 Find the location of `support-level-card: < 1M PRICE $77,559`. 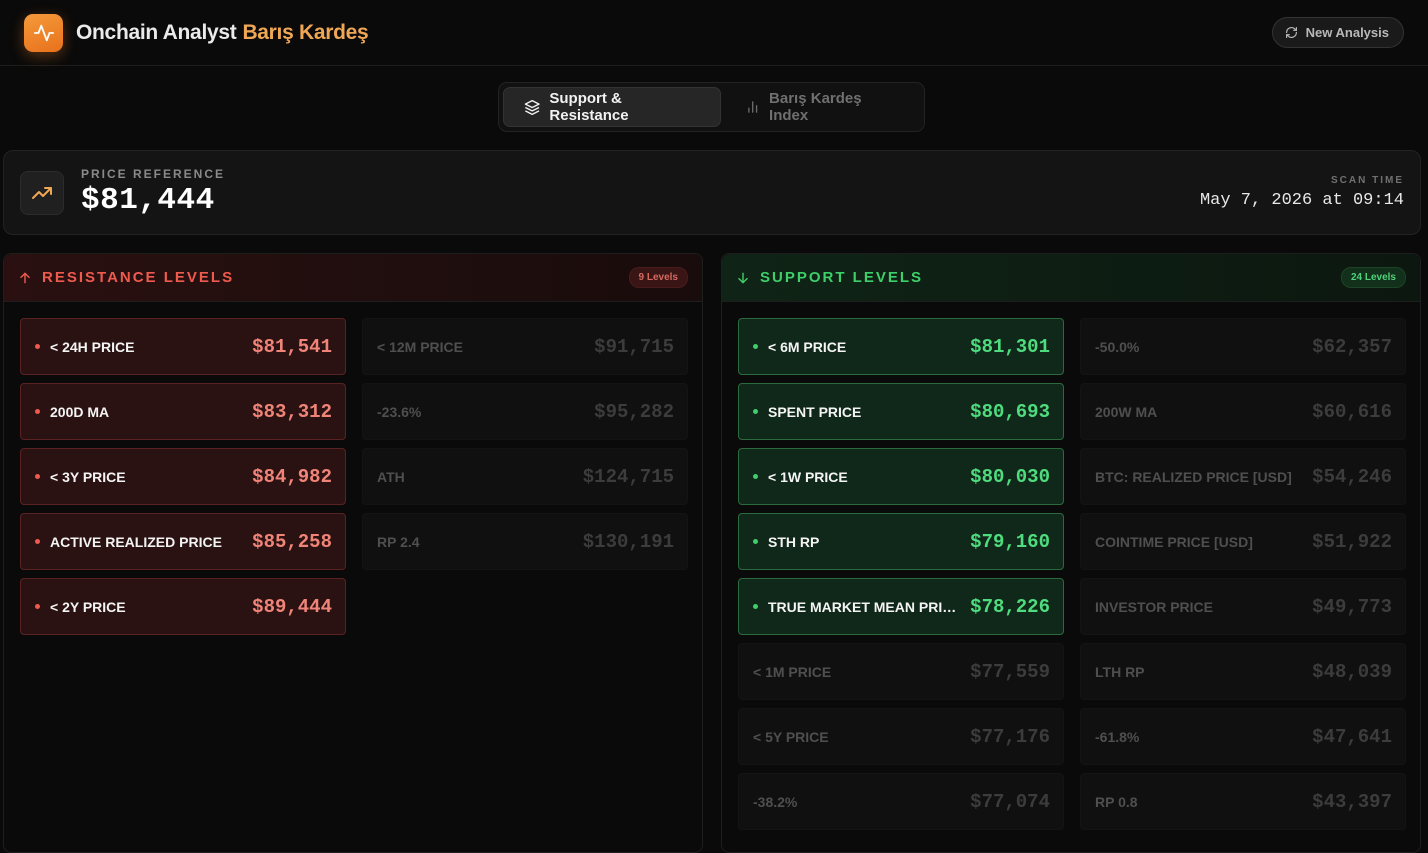

support-level-card: < 1M PRICE $77,559 is located at coordinates (901, 671).